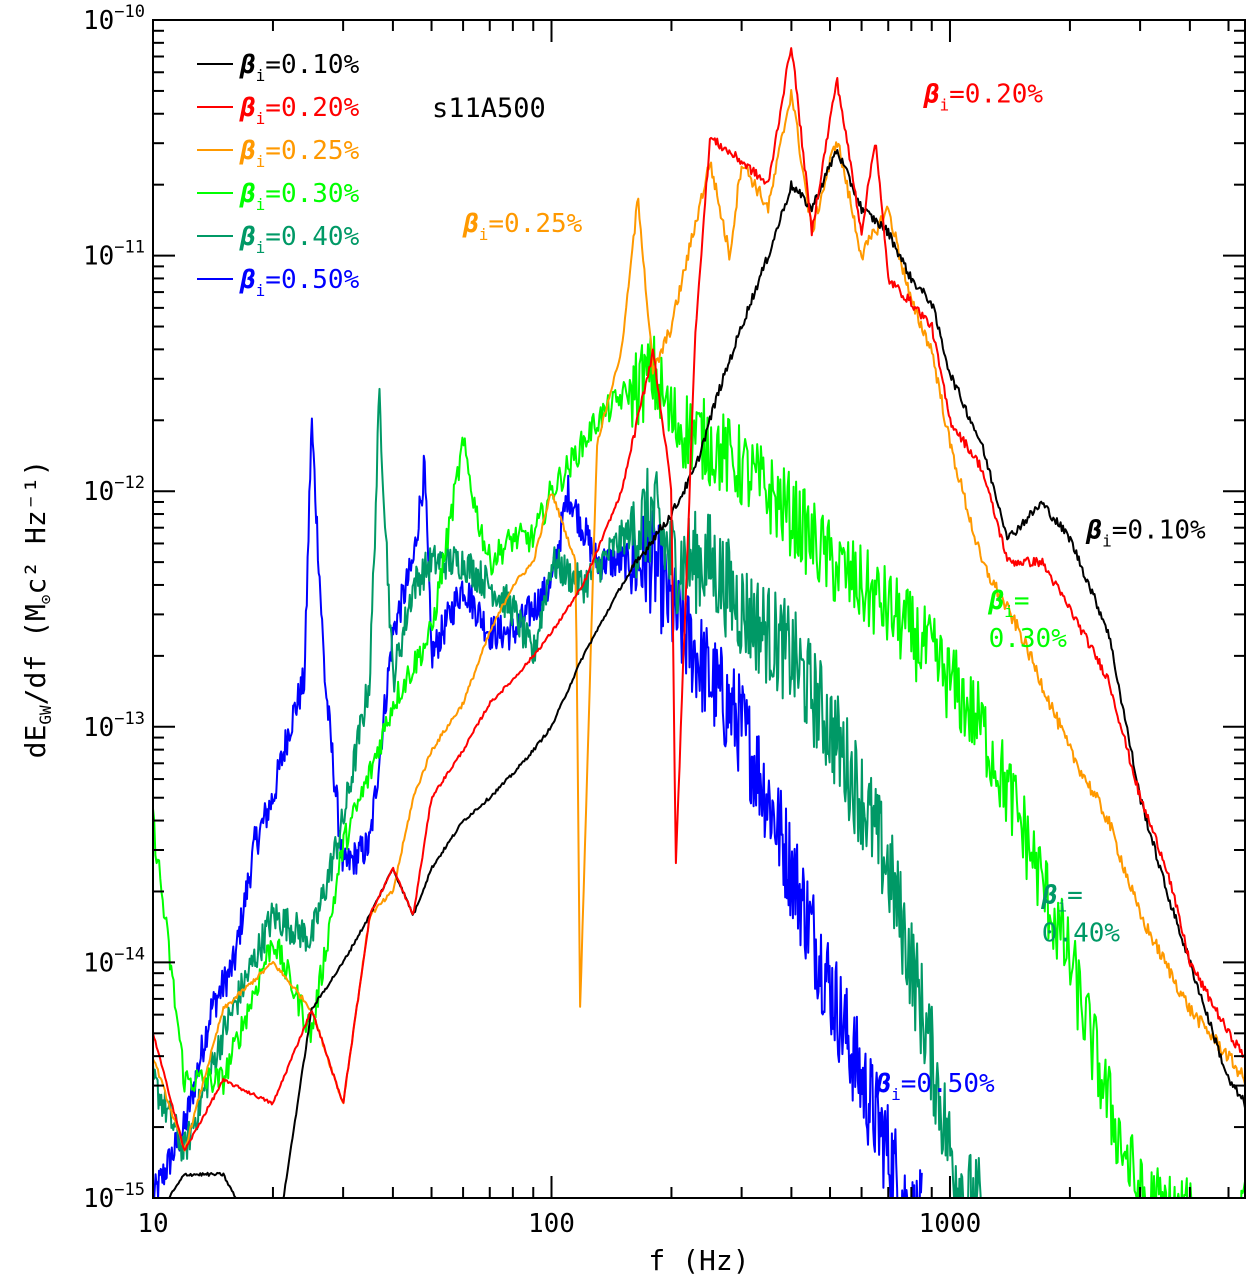 Image resolution: width=1252 pixels, height=1284 pixels. I want to click on legend-value: =0.20%, so click(312, 108).